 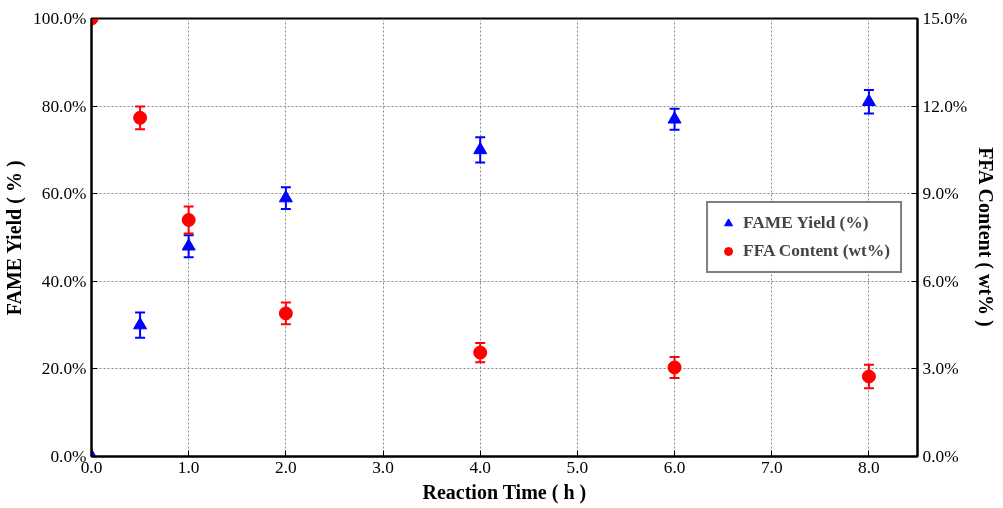 What do you see at coordinates (940, 281) in the screenshot?
I see `y2-tick-label: 6.0%` at bounding box center [940, 281].